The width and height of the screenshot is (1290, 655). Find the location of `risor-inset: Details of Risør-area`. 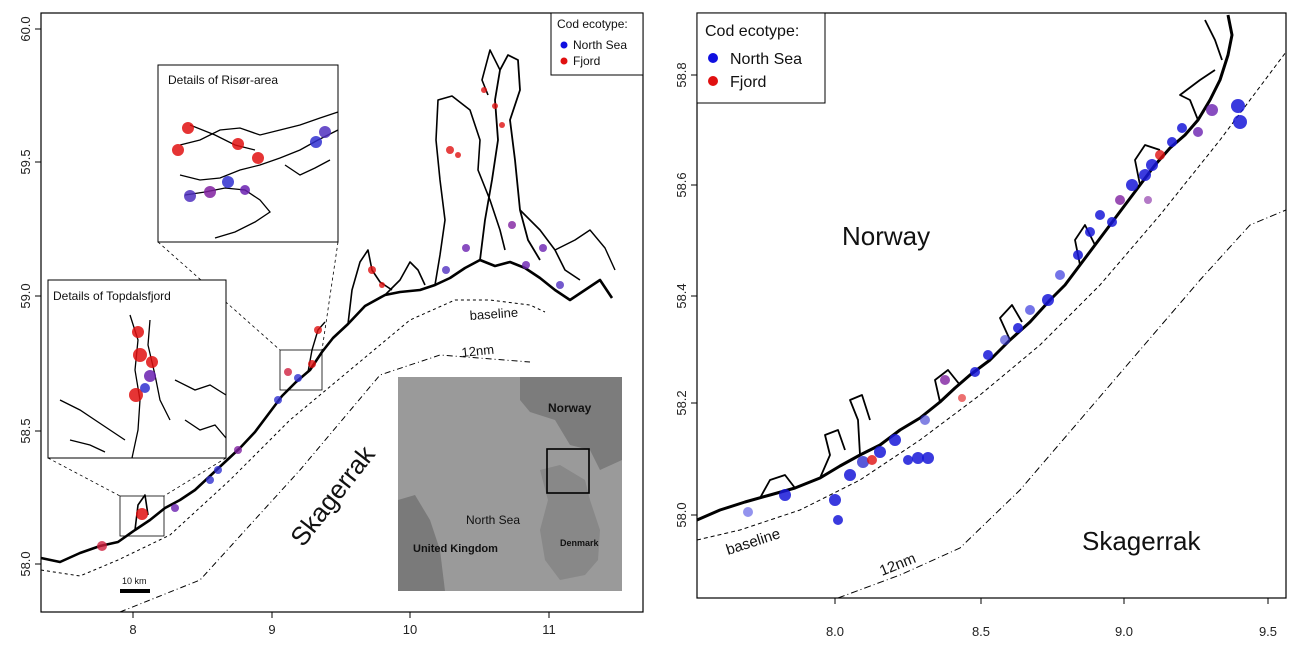

risor-inset: Details of Risør-area is located at coordinates (248, 153).